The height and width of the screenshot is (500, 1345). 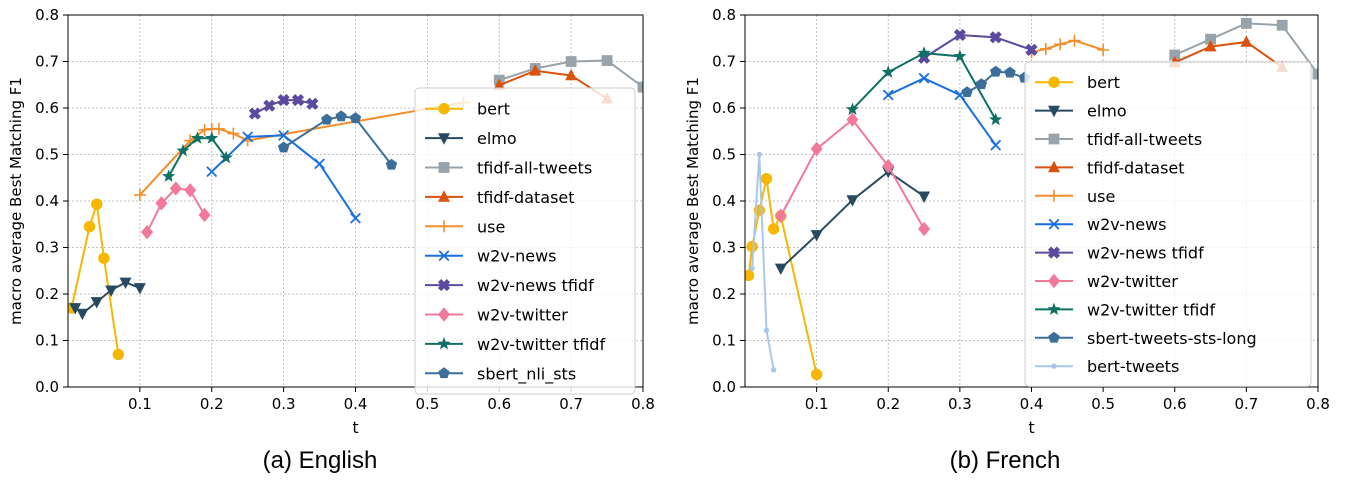 What do you see at coordinates (643, 404) in the screenshot?
I see `x-tick-label: 0.8` at bounding box center [643, 404].